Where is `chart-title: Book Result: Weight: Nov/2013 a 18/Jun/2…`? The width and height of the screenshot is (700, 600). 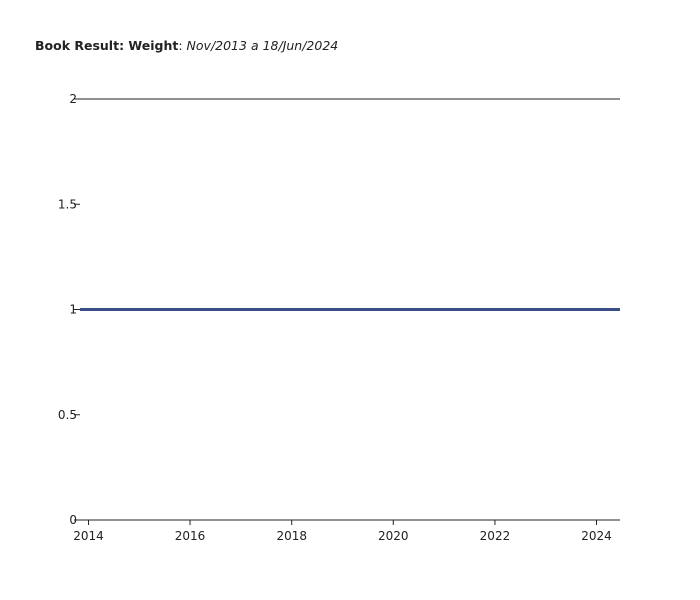 chart-title: Book Result: Weight: Nov/2013 a 18/Jun/2… is located at coordinates (186, 45).